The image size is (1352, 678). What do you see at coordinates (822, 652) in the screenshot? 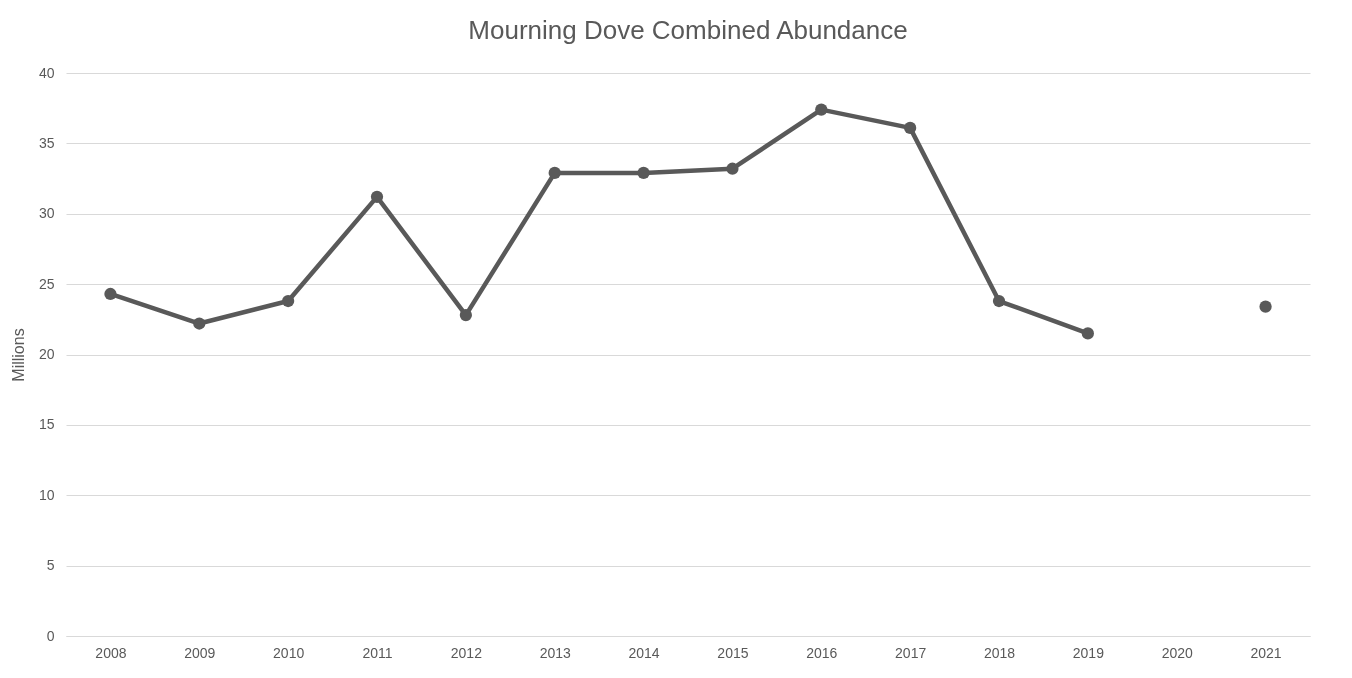
I see `x-tick-label: 2016` at bounding box center [822, 652].